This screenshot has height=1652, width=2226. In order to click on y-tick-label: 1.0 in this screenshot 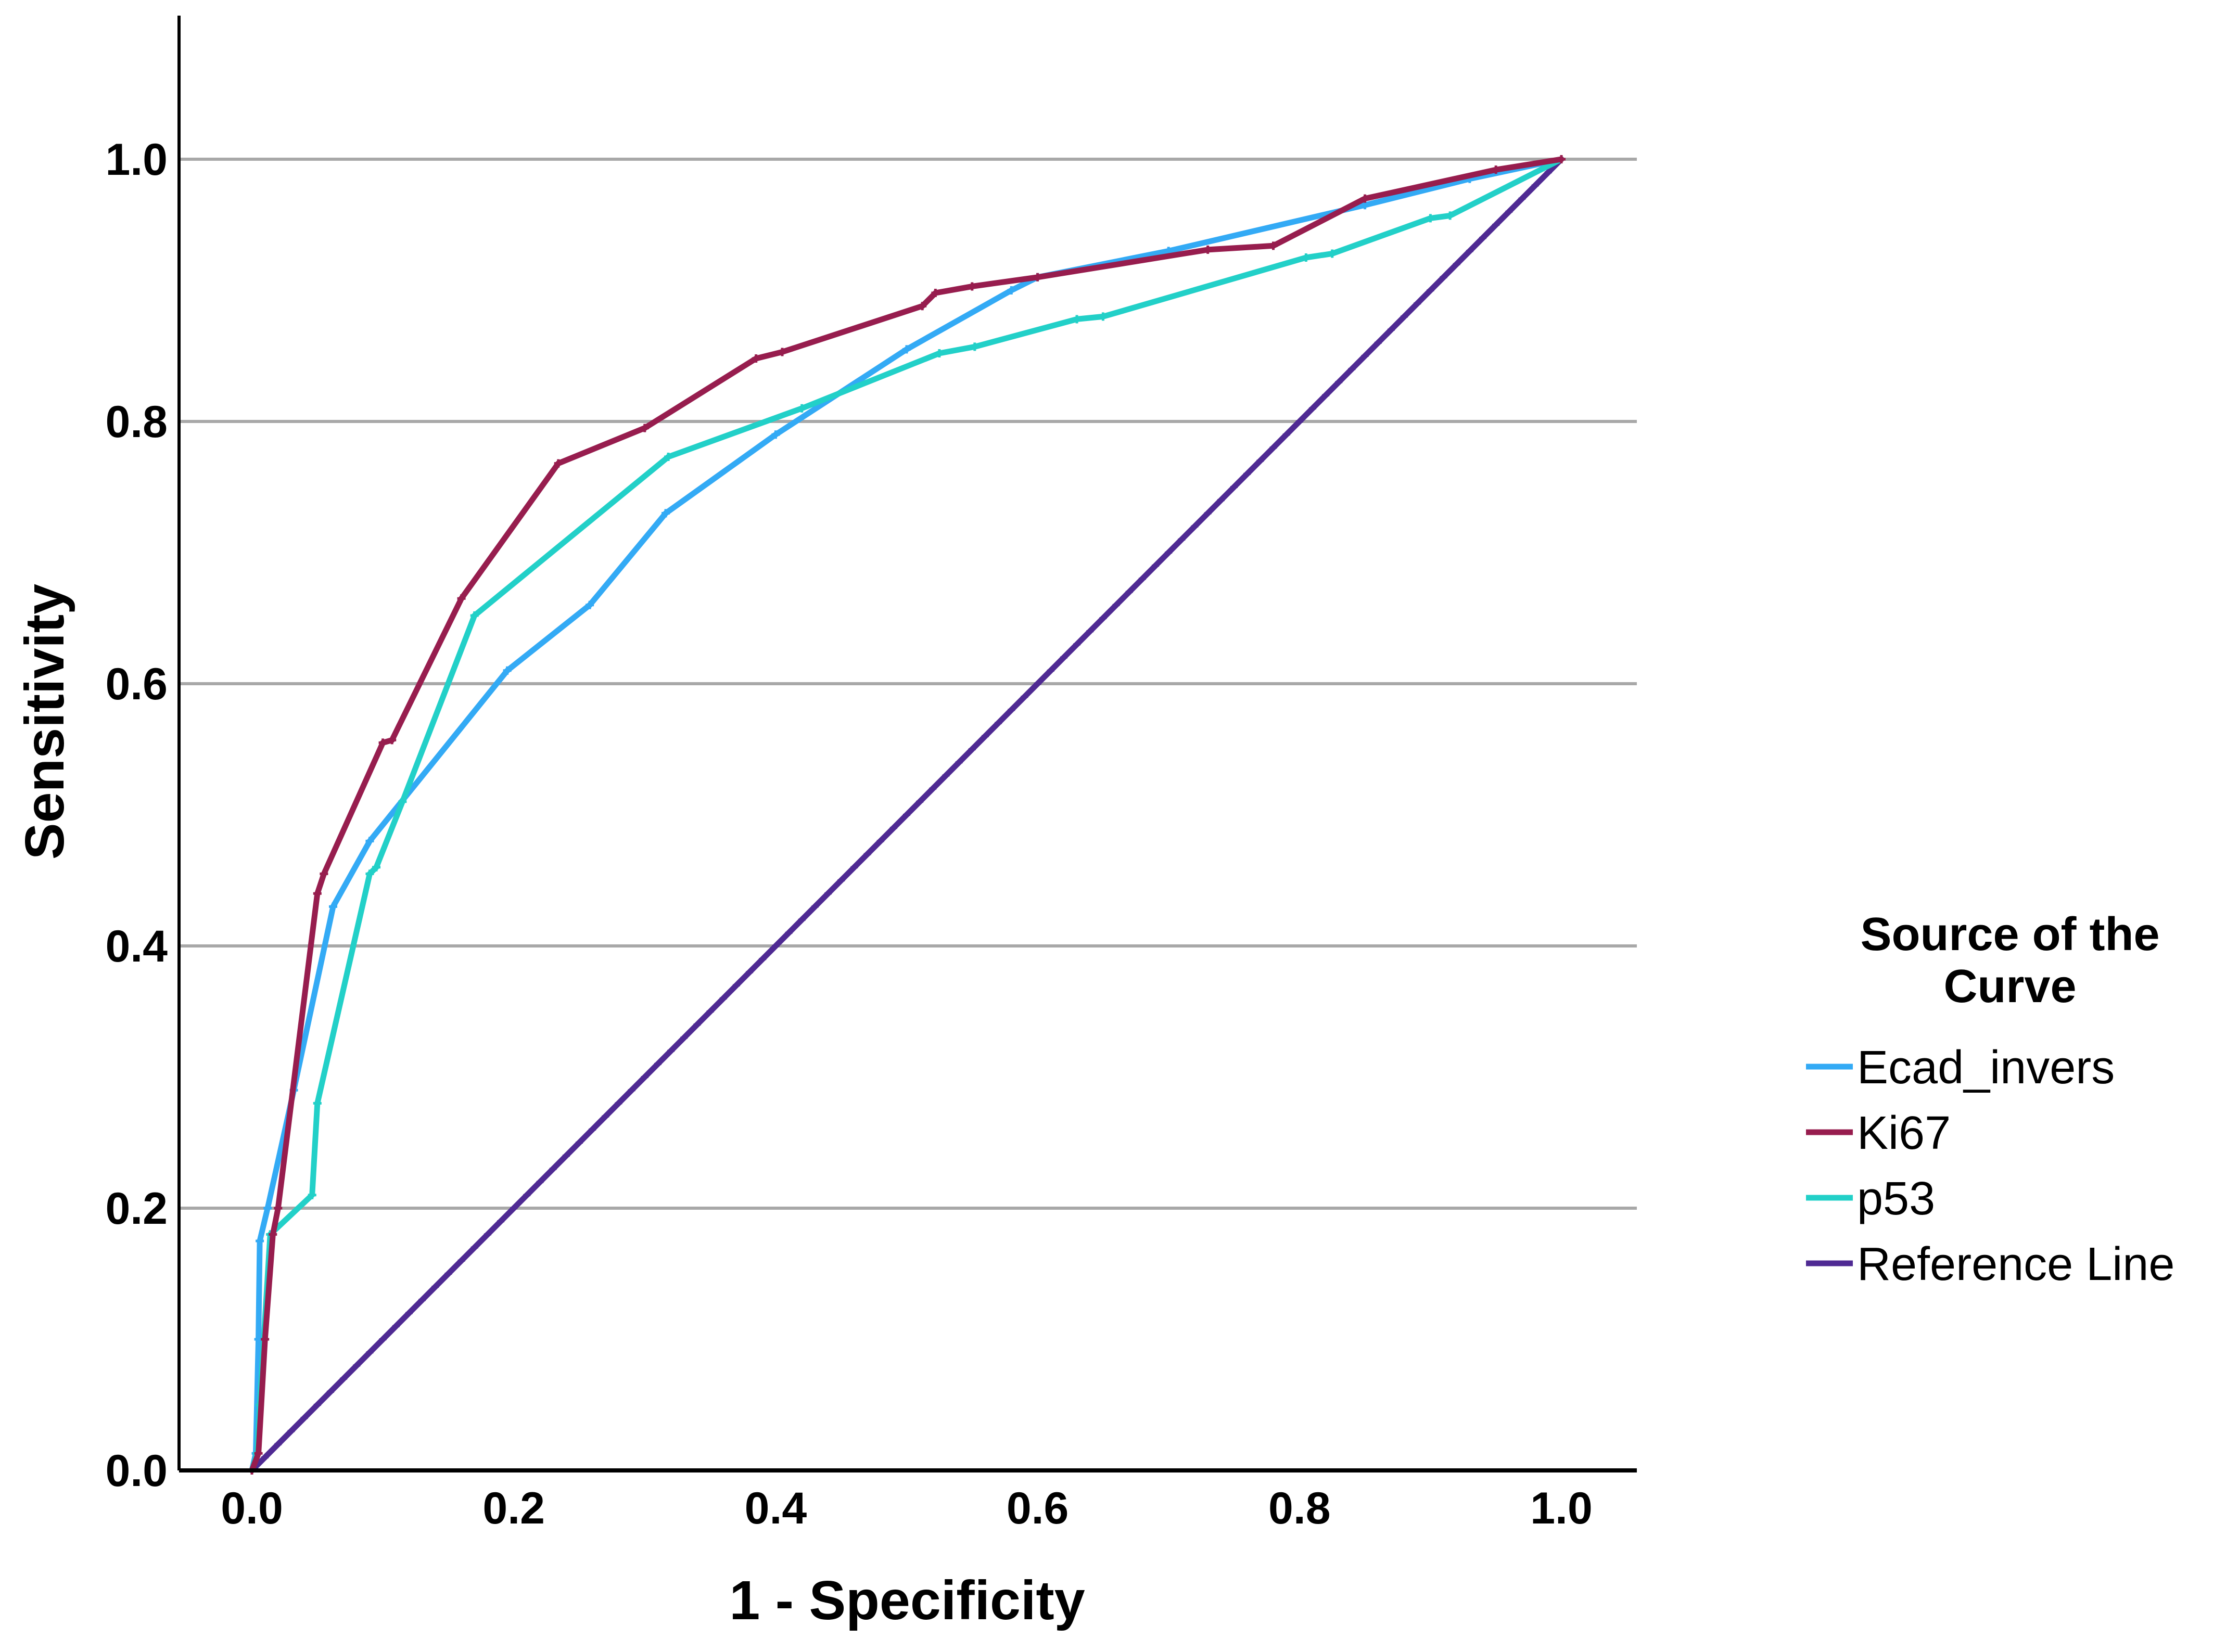, I will do `click(136, 160)`.